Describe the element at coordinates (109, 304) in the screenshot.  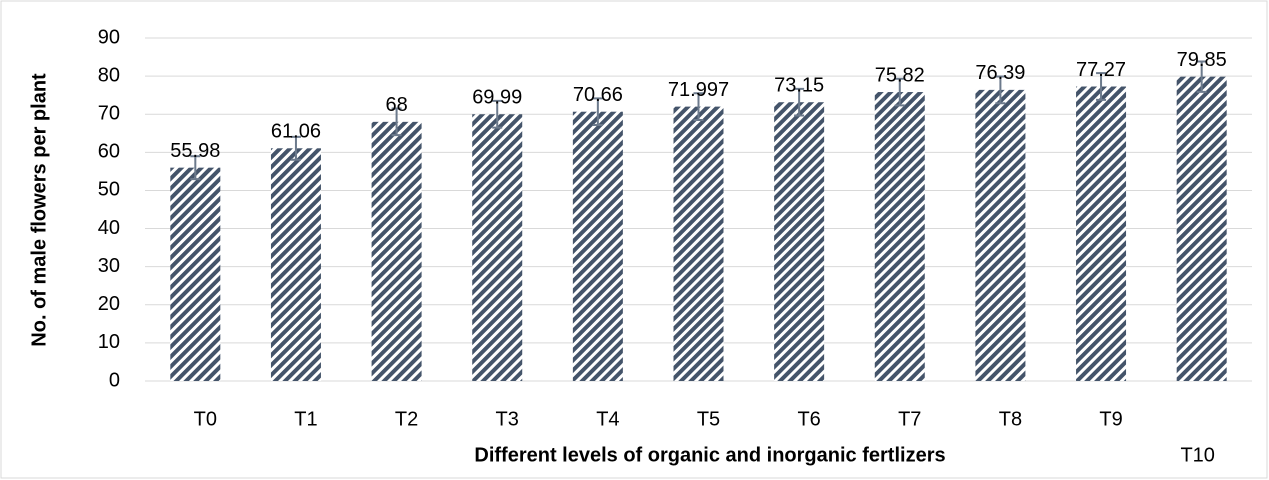
I see `y-tick-label: 20` at that location.